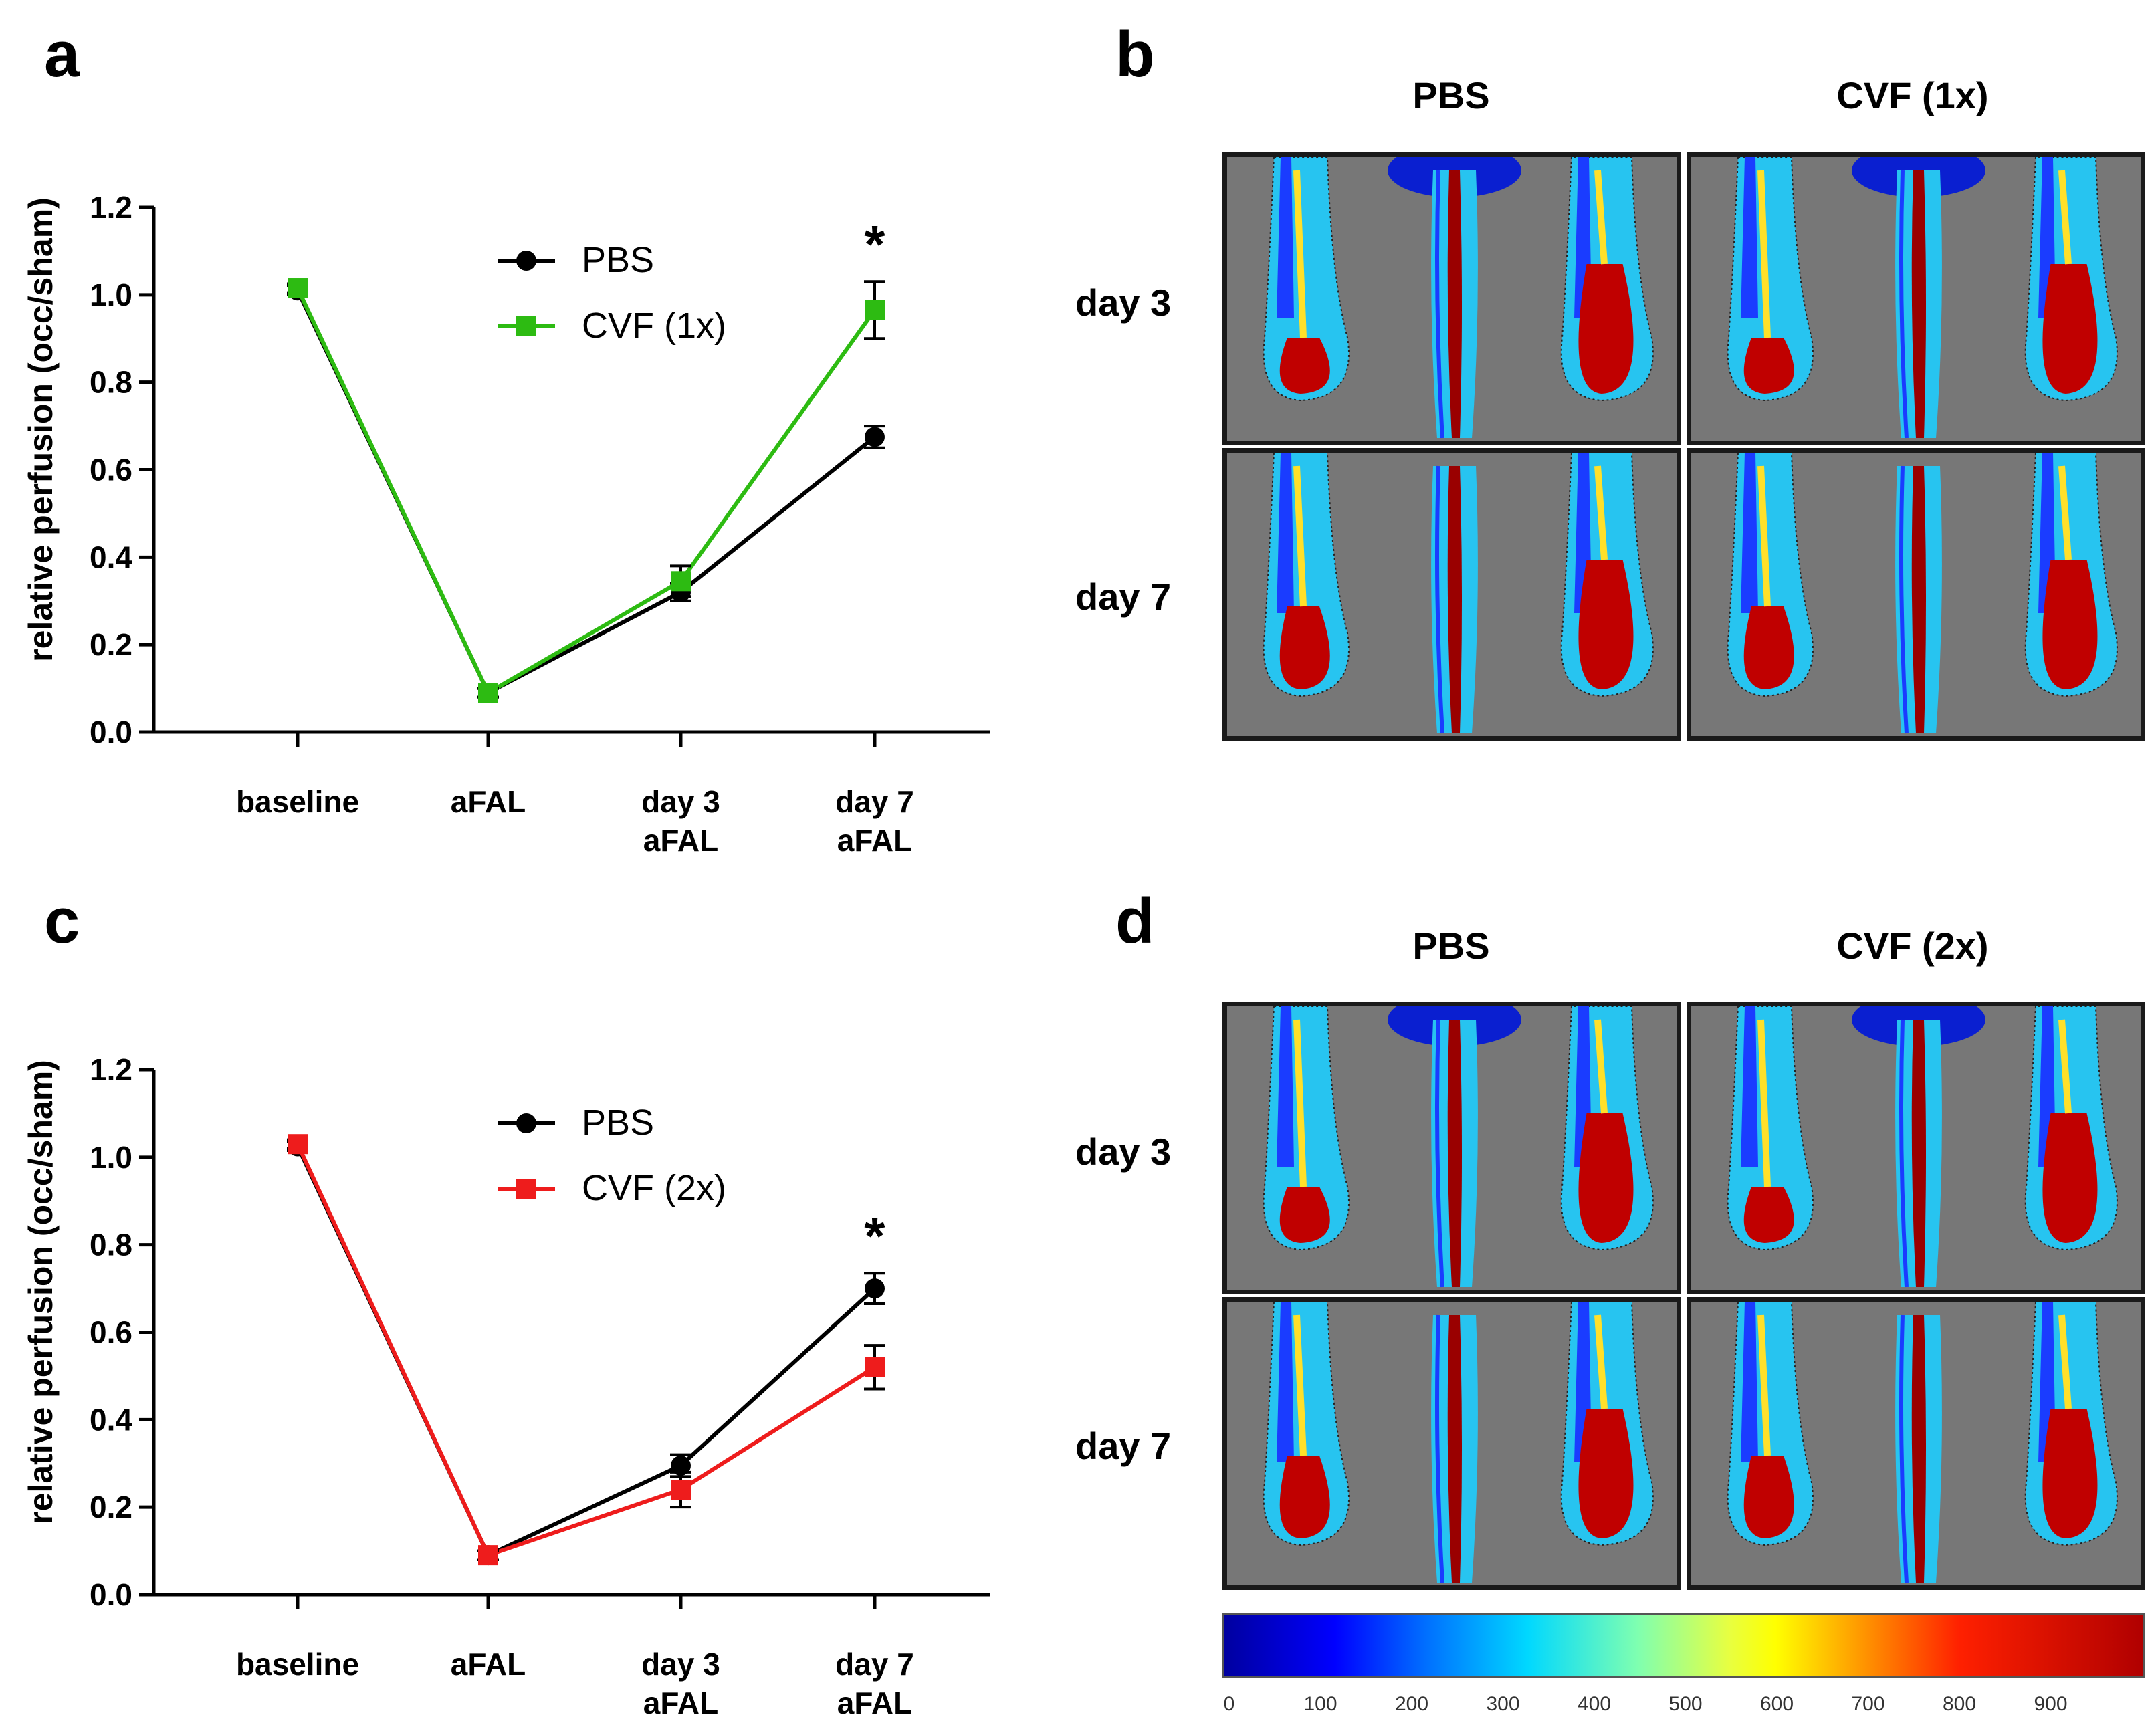 The width and height of the screenshot is (2156, 1729). Describe the element at coordinates (111, 645) in the screenshot. I see `chart-a-ytick-label: 0.2` at that location.